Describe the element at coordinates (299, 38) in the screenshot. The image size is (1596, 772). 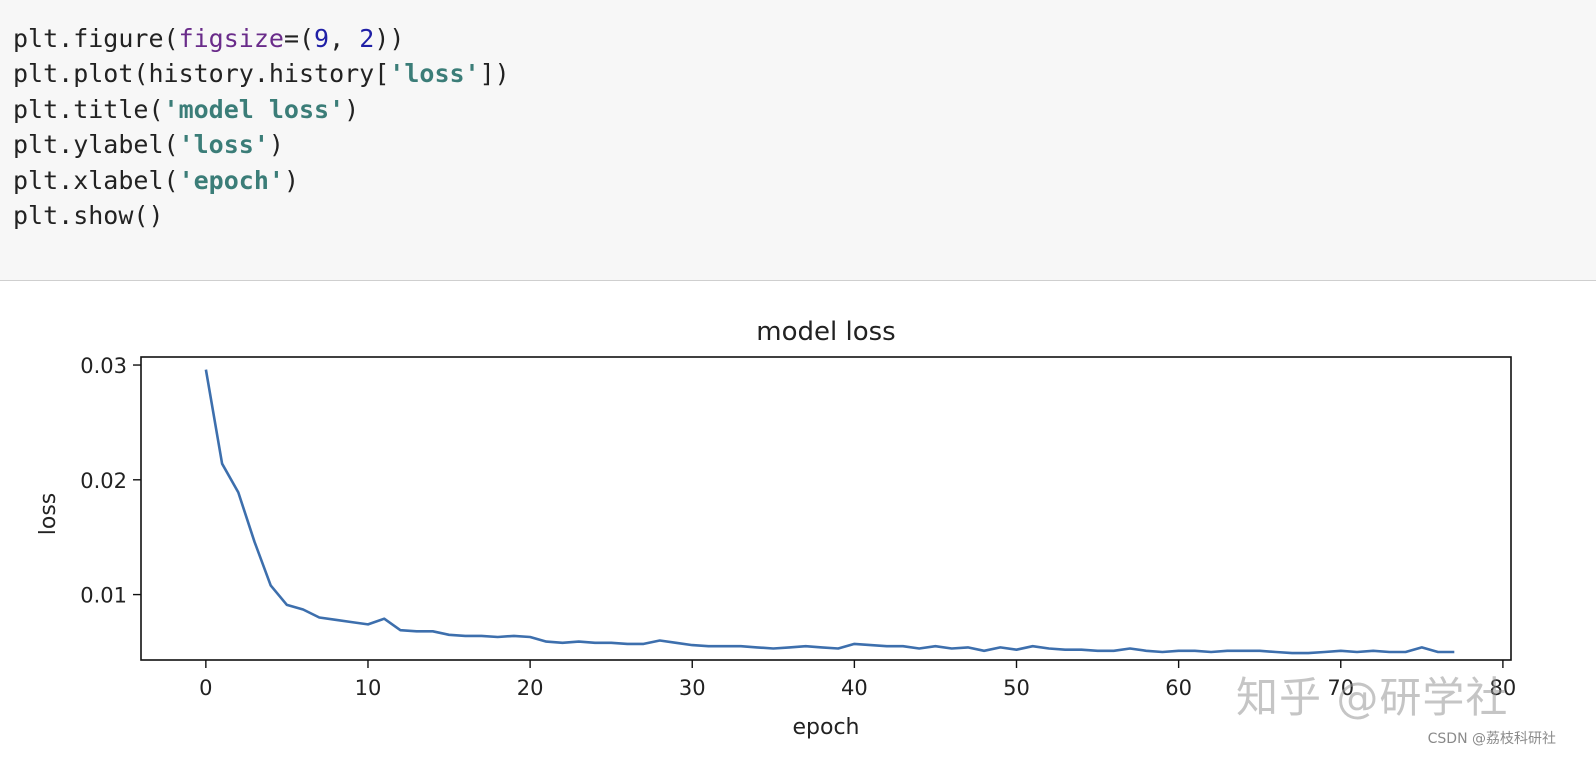
I see `code-token: =(` at that location.